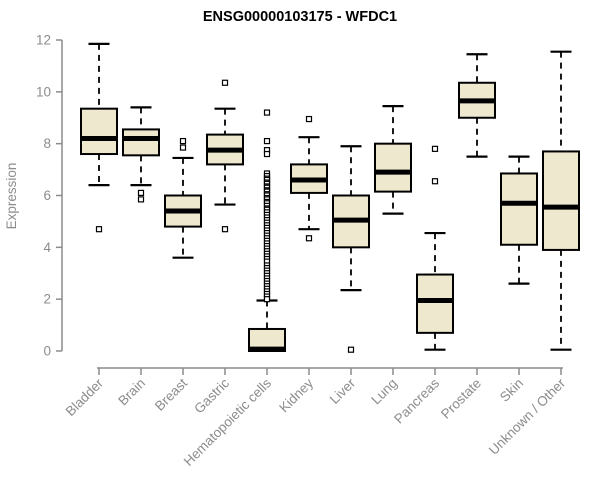  I want to click on box-gastric, so click(225, 156).